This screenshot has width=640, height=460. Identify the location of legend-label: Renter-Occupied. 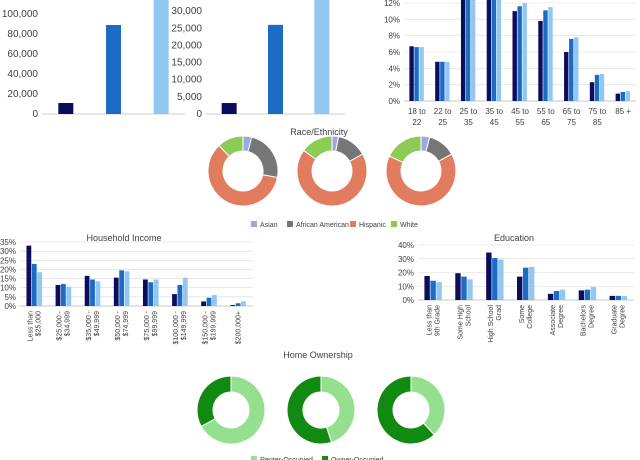
(286, 458).